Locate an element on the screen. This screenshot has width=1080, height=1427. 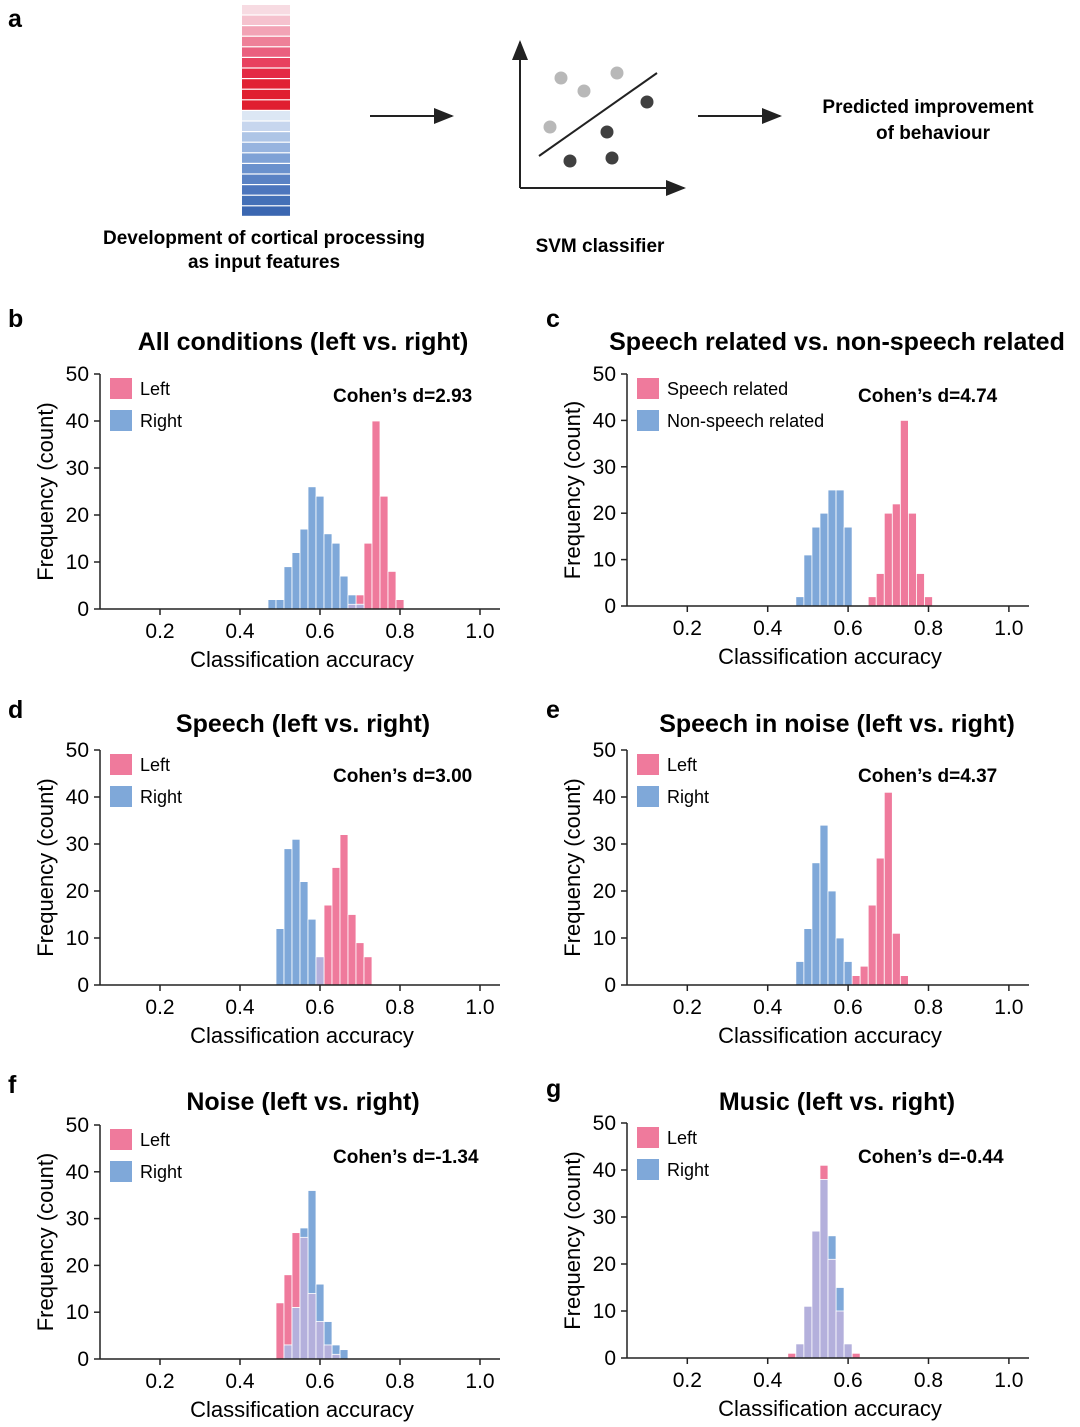
y-tick-label: 30 is located at coordinates (604, 467).